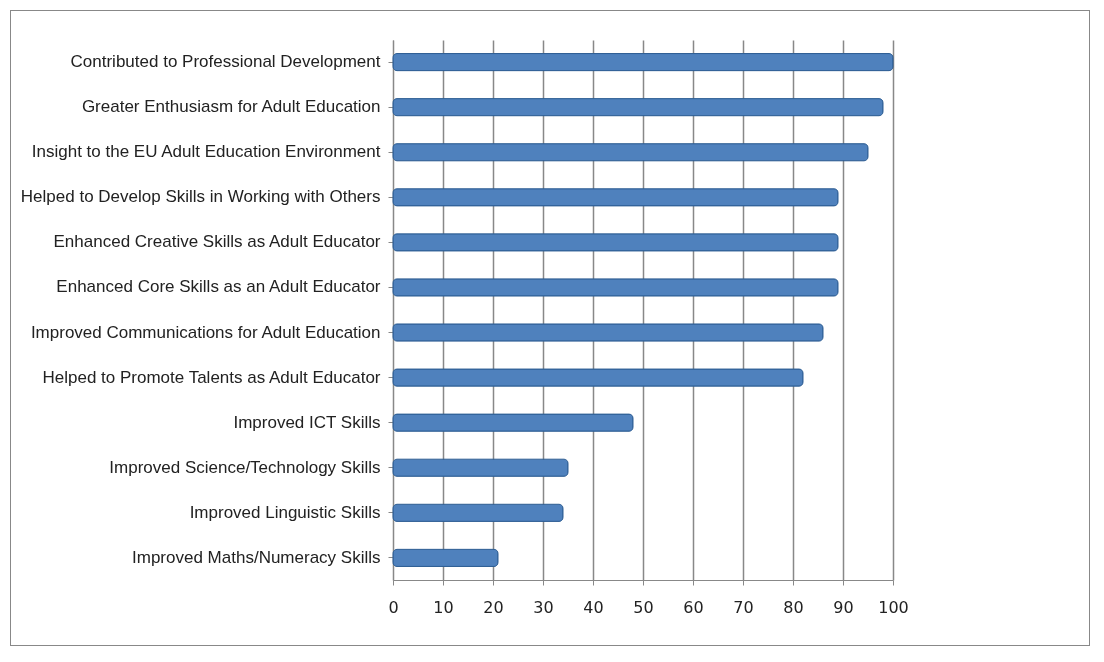 This screenshot has height=662, width=1104. What do you see at coordinates (543, 607) in the screenshot?
I see `x-tick-label: 30` at bounding box center [543, 607].